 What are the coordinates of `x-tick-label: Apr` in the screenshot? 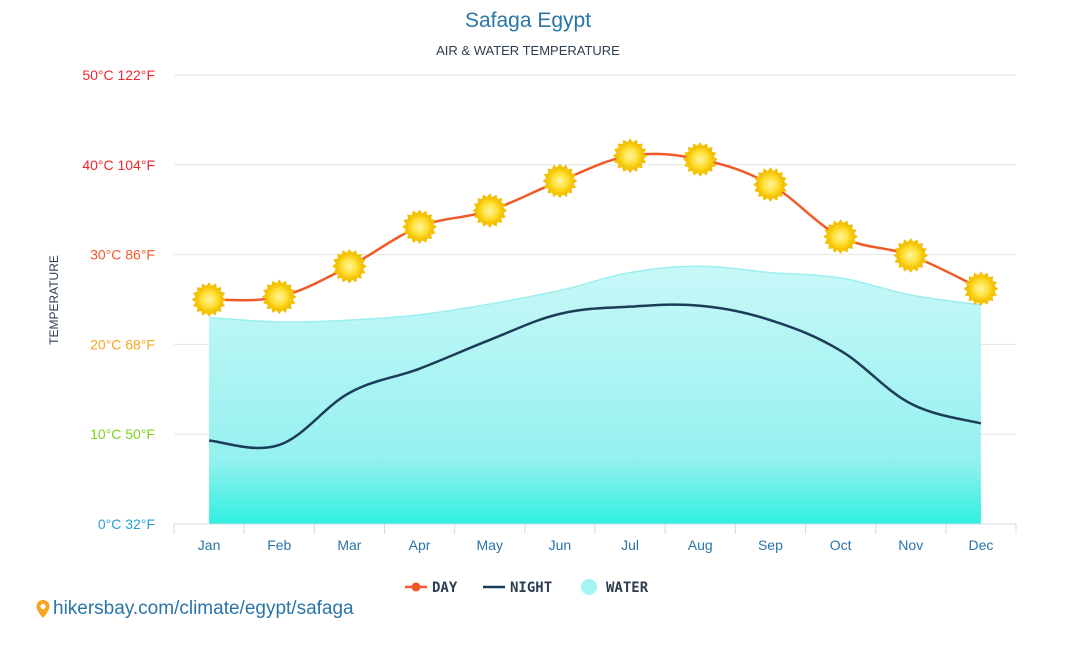 It's located at (420, 545).